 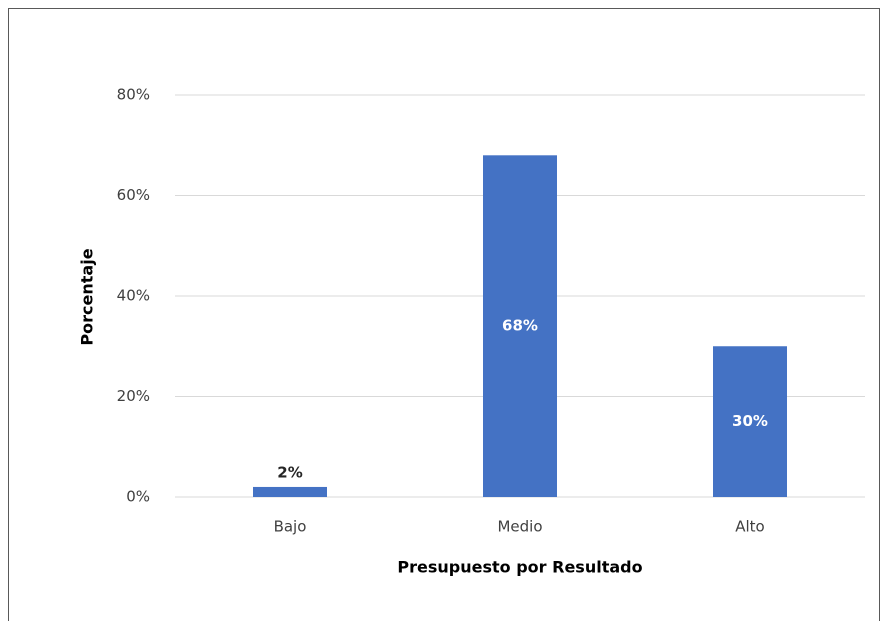 What do you see at coordinates (290, 527) in the screenshot?
I see `x-tick-label: Bajo` at bounding box center [290, 527].